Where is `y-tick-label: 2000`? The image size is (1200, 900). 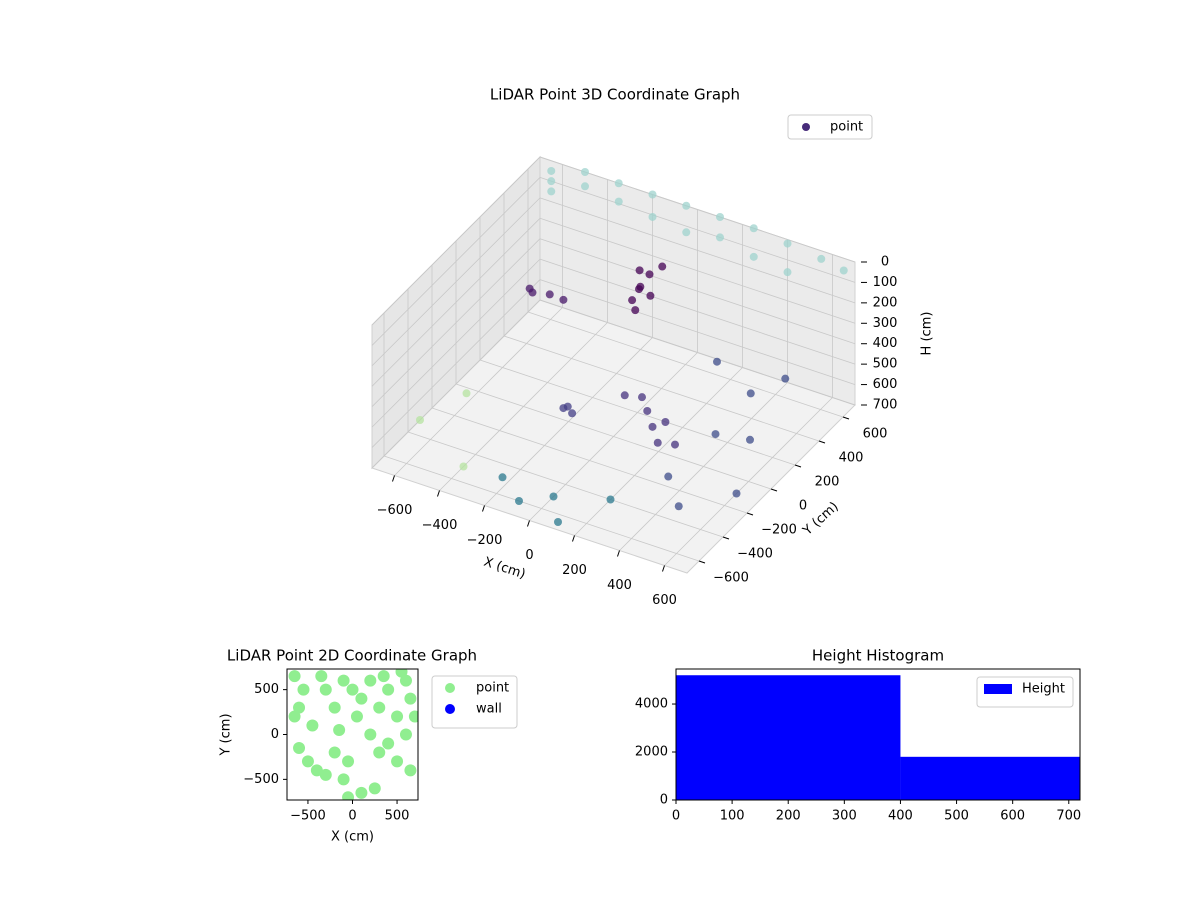
y-tick-label: 2000 is located at coordinates (651, 752).